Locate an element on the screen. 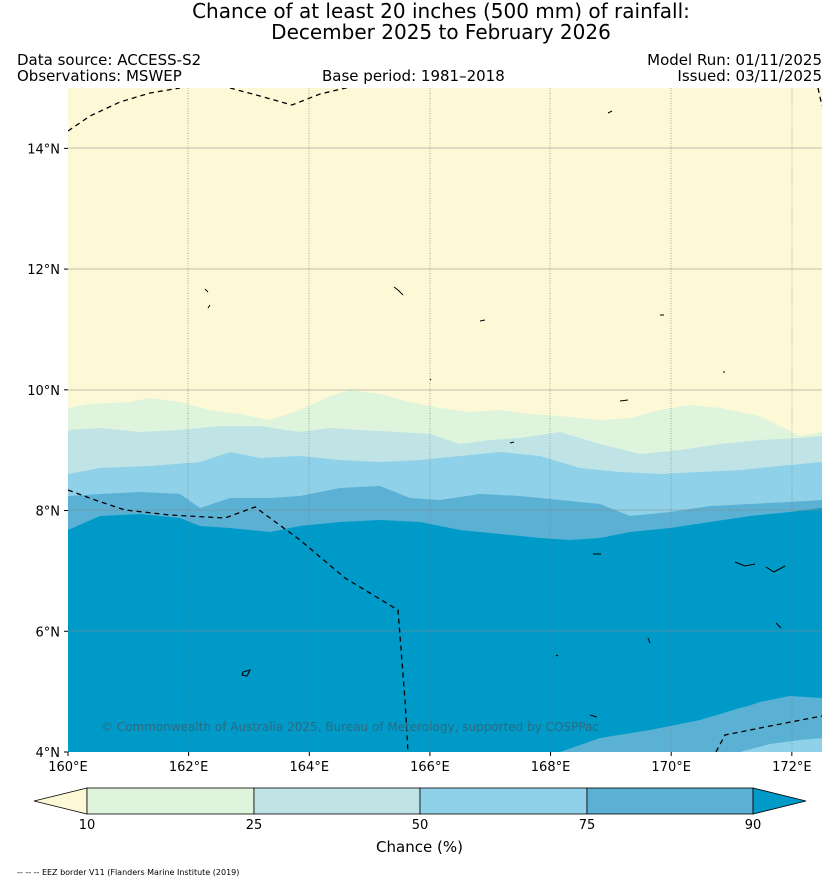 The width and height of the screenshot is (839, 885). zone-75-90-south is located at coordinates (691, 724).